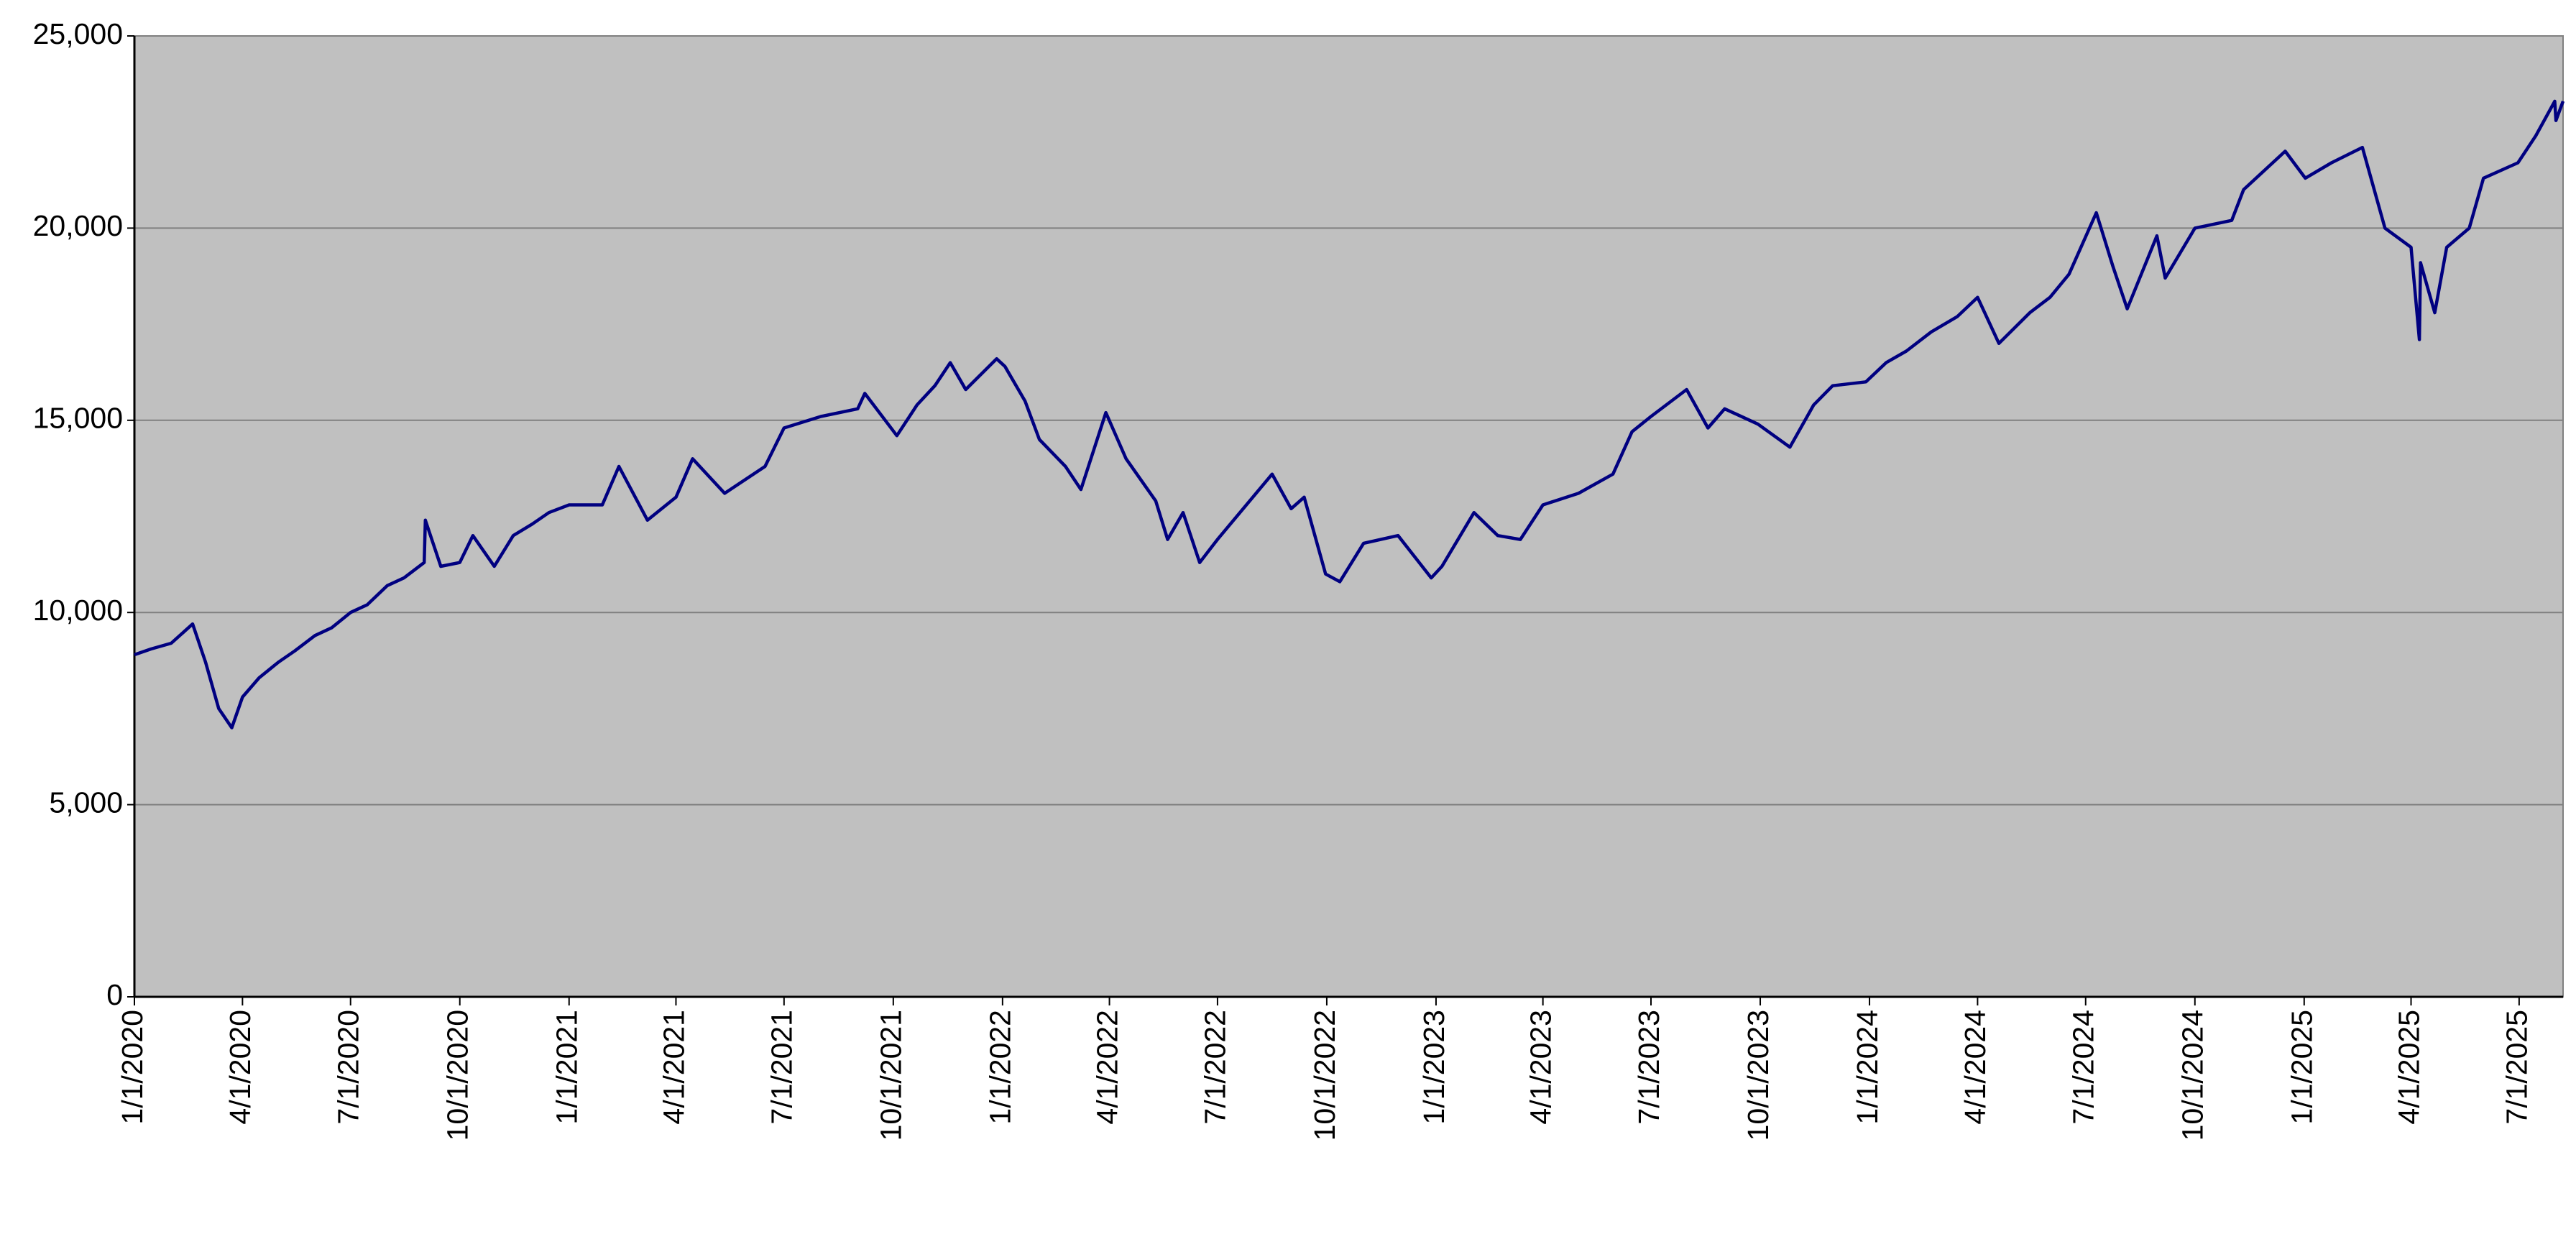 This screenshot has width=2576, height=1234. Describe the element at coordinates (1867, 1067) in the screenshot. I see `x-tick-label: 1/1/2024` at that location.